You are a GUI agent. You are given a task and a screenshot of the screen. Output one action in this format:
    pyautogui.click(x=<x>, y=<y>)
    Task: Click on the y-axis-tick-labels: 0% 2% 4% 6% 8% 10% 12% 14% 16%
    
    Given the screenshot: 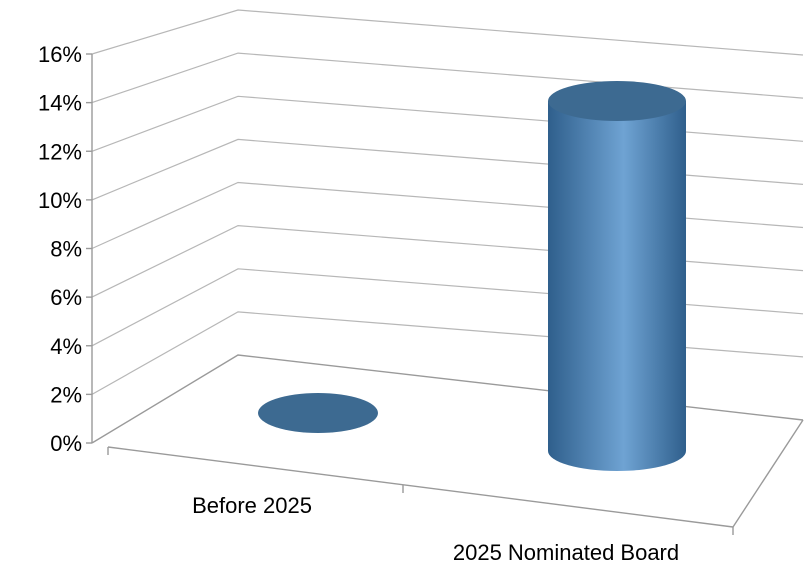 What is the action you would take?
    pyautogui.click(x=60, y=249)
    